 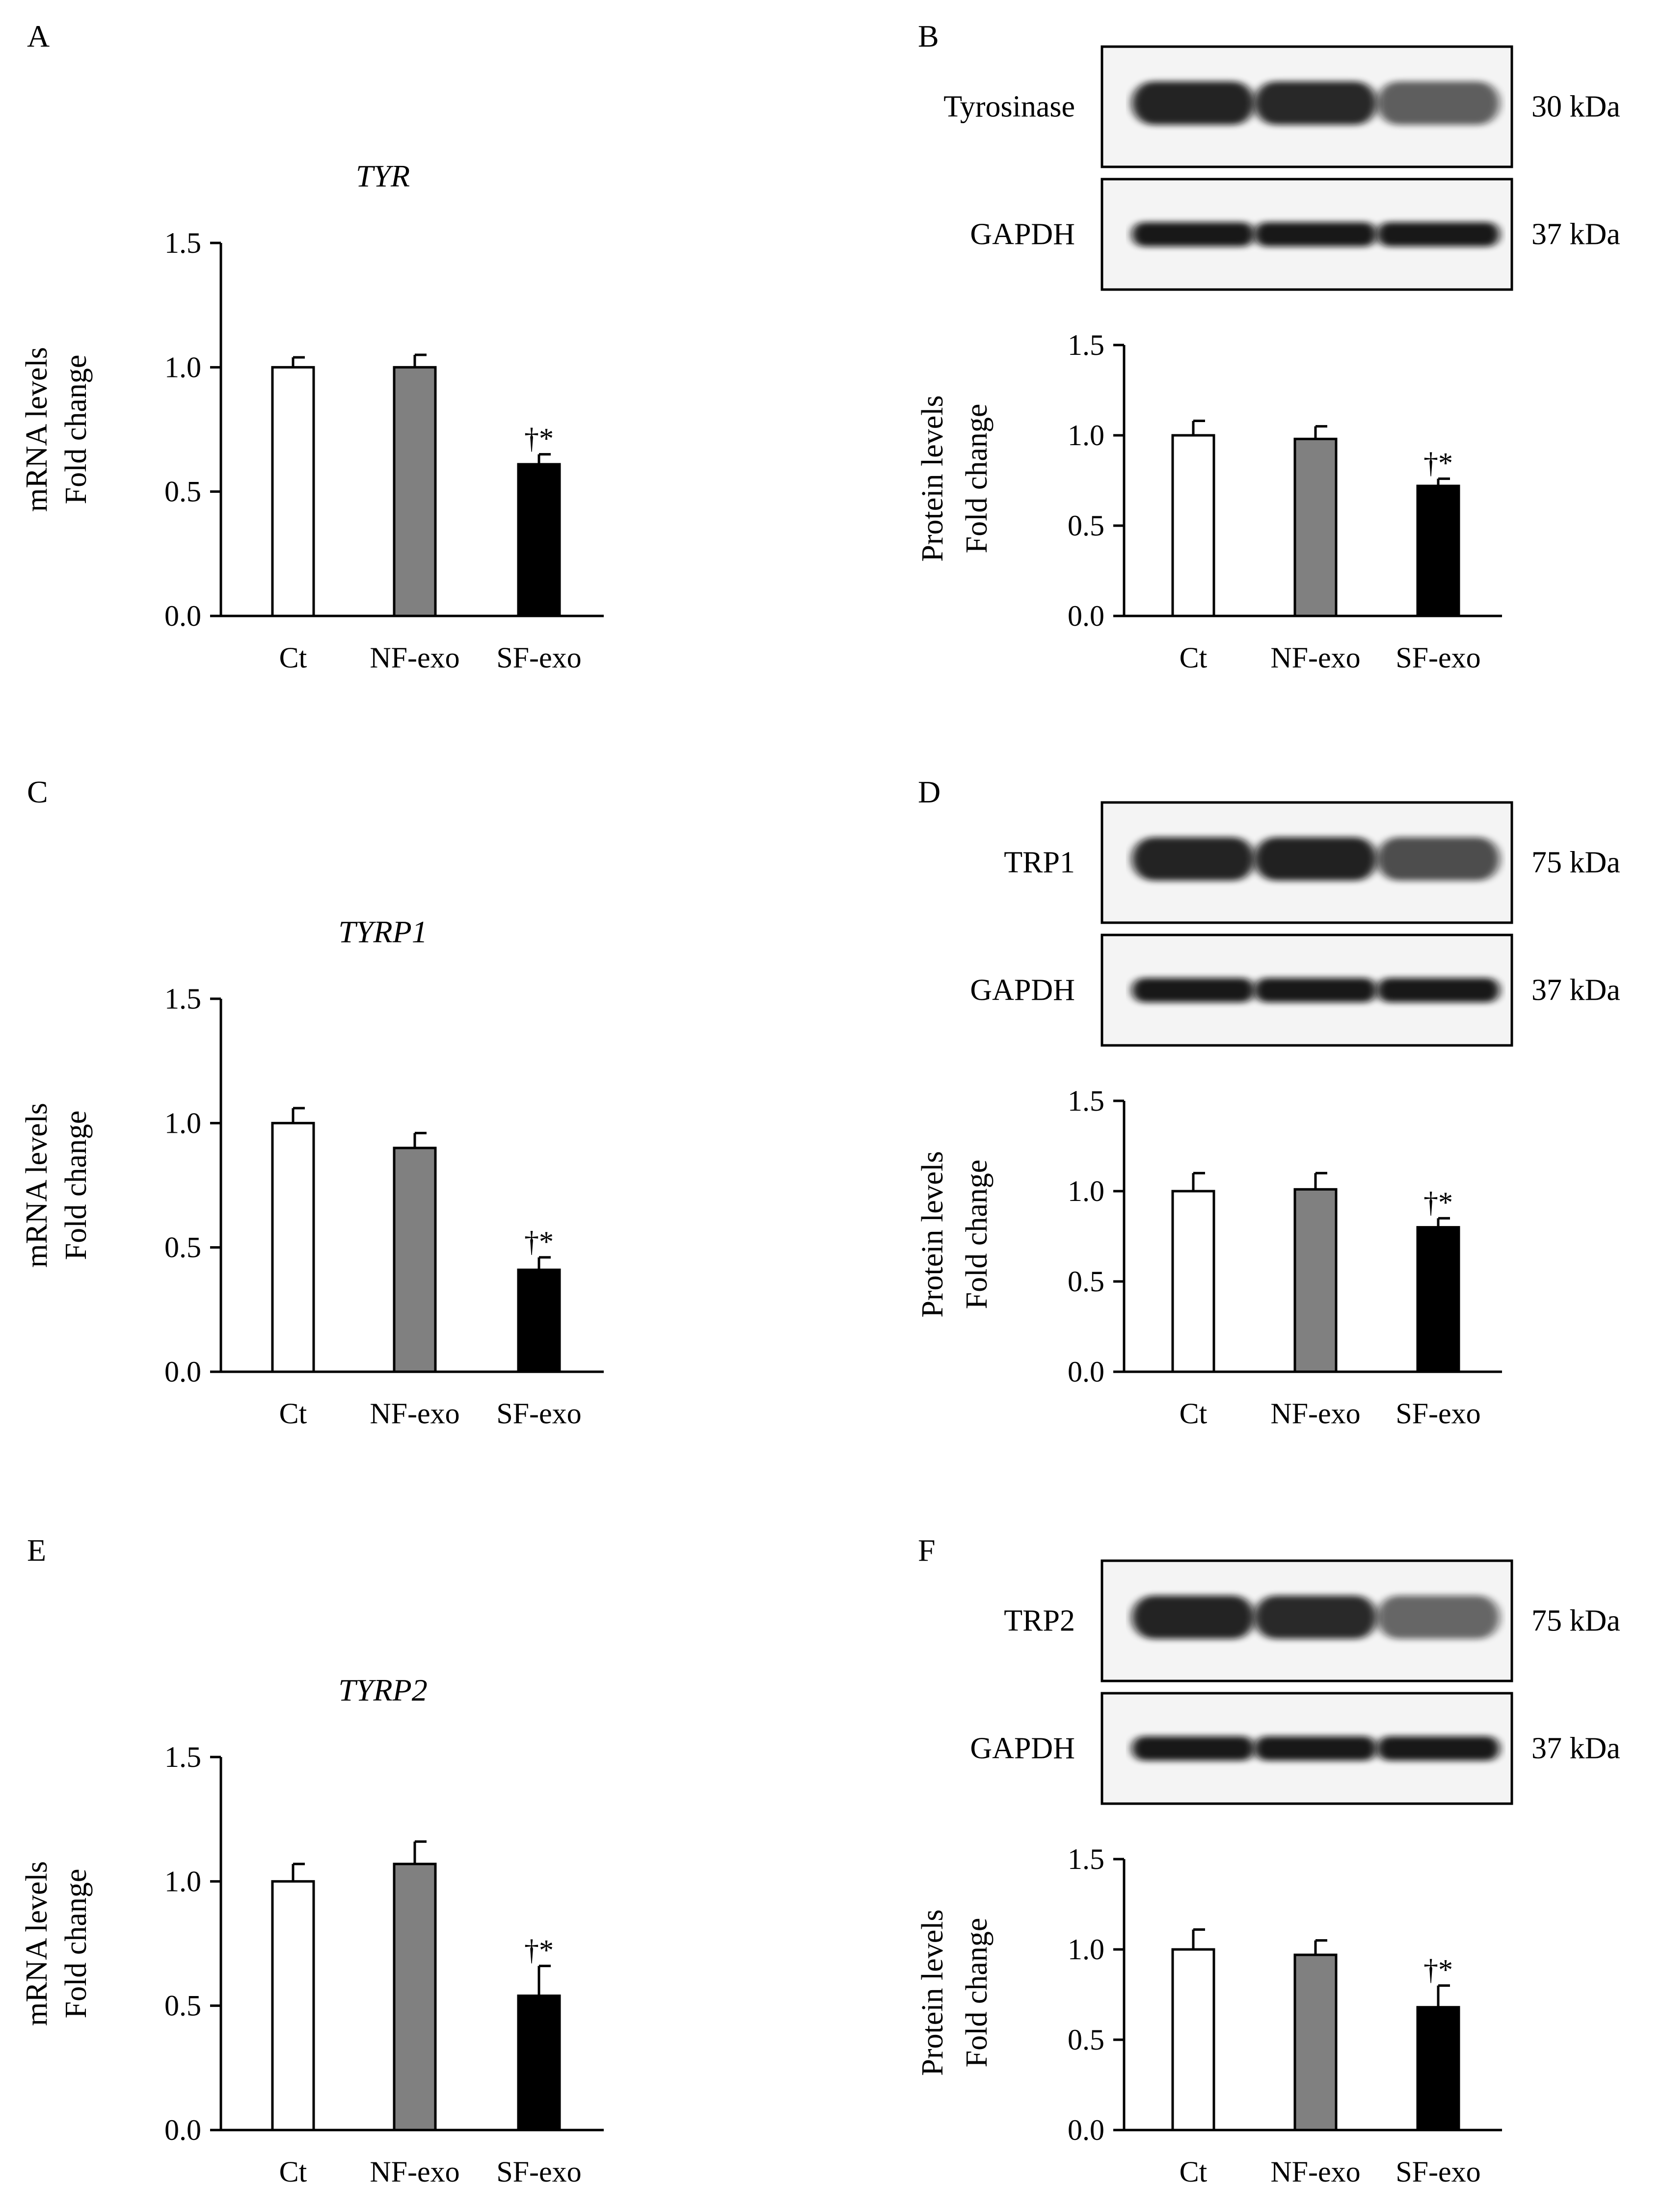 I want to click on gene-title: TYRP1, so click(x=382, y=931).